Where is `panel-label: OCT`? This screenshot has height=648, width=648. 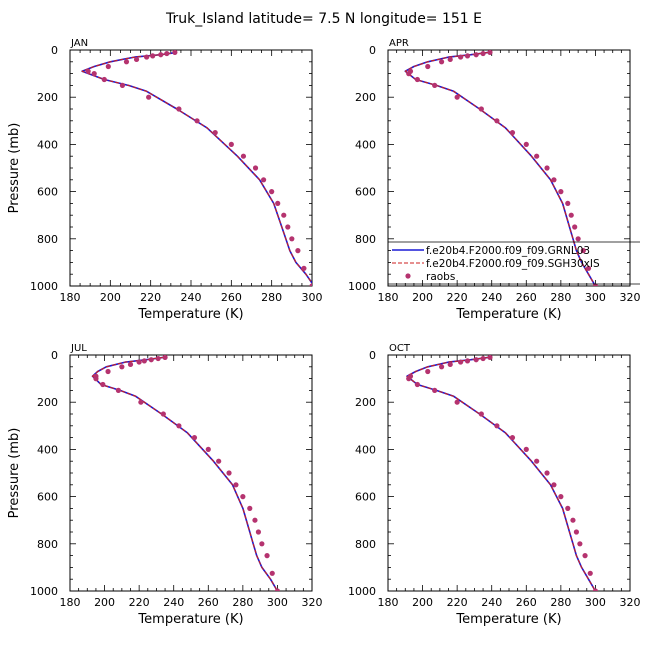
panel-label: OCT is located at coordinates (400, 348).